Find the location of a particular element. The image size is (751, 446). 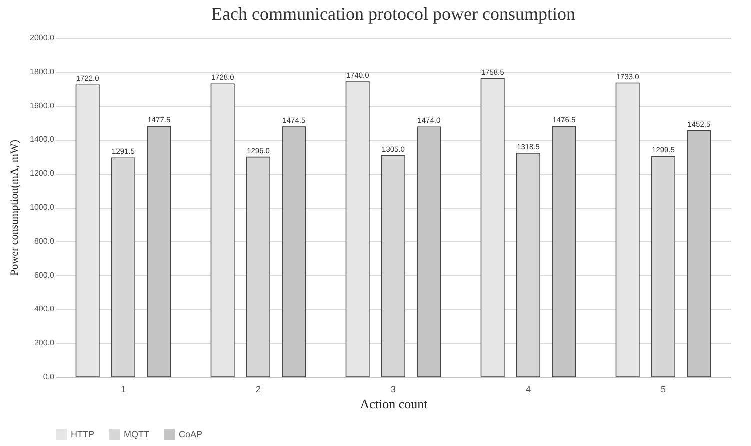

y-tick-label: 400.0 is located at coordinates (45, 309).